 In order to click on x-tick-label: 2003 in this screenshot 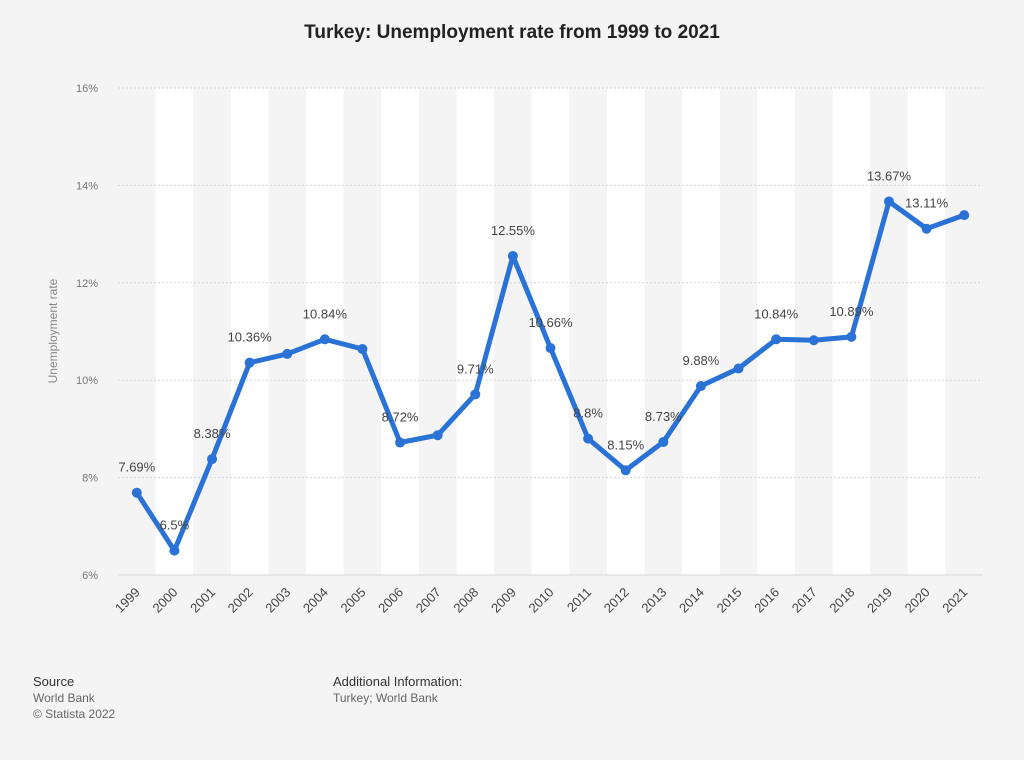, I will do `click(277, 600)`.